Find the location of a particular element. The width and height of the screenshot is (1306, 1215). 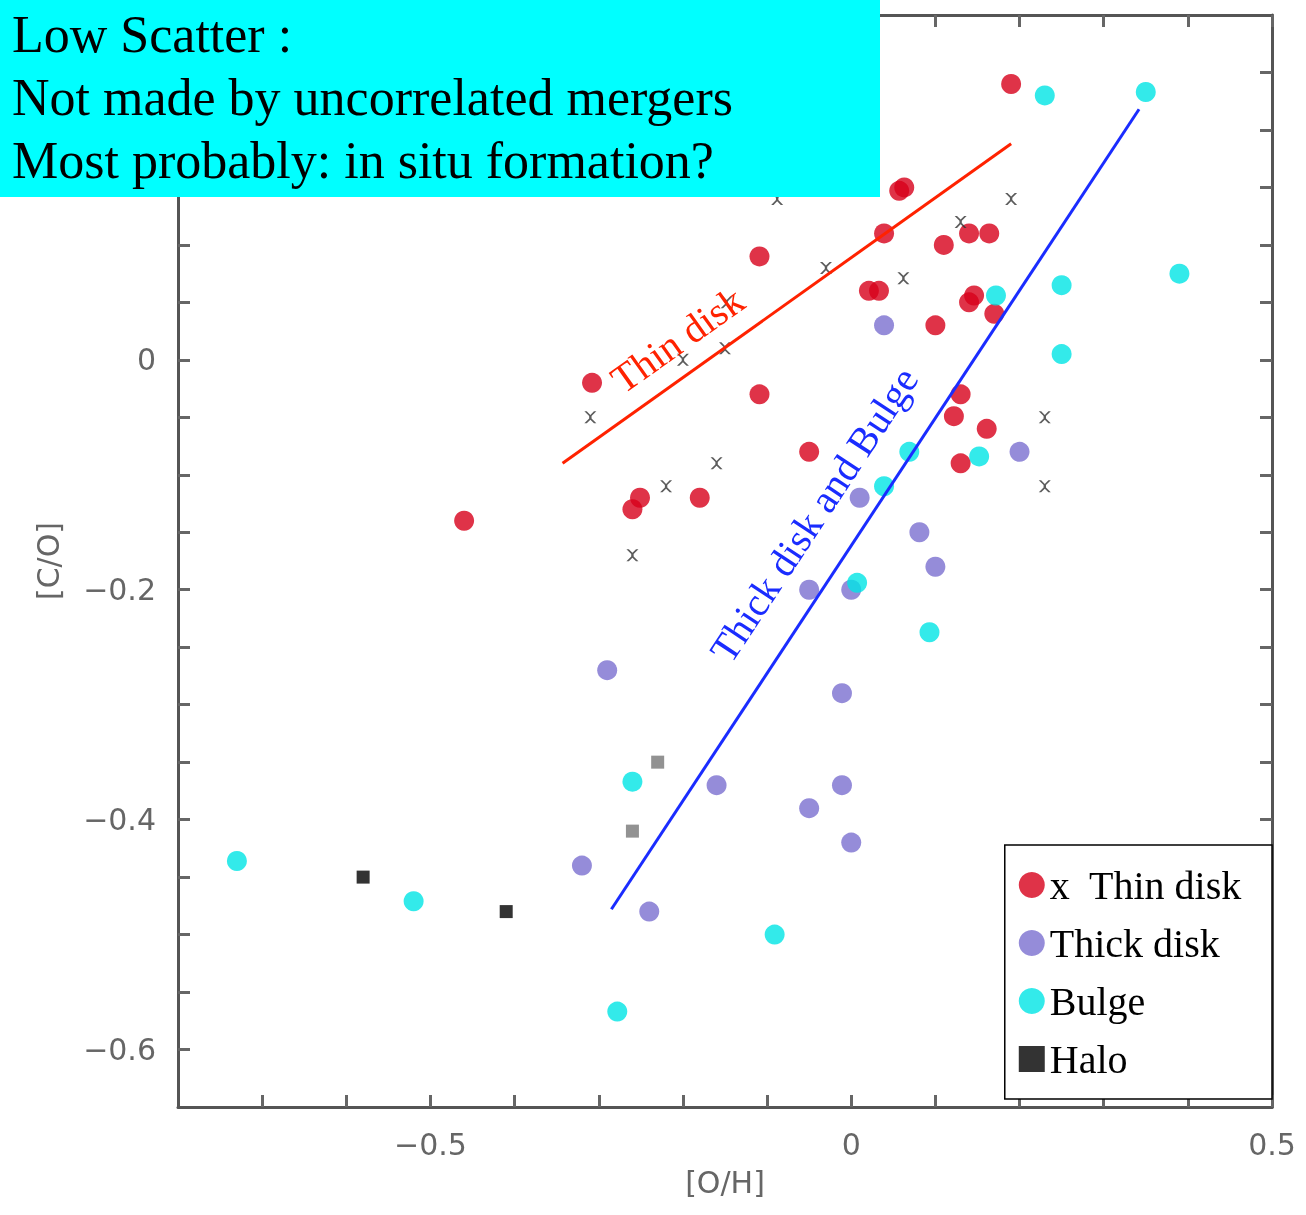

legend-label: x Thin disk is located at coordinates (1145, 885).